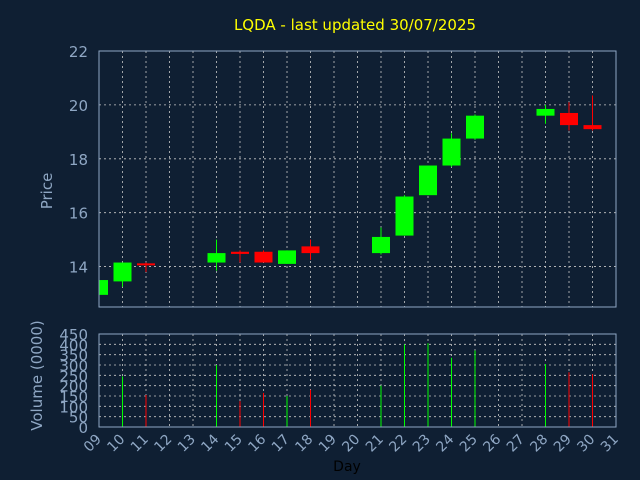 The width and height of the screenshot is (640, 480). What do you see at coordinates (492, 443) in the screenshot?
I see `x-tick-label: 26` at bounding box center [492, 443].